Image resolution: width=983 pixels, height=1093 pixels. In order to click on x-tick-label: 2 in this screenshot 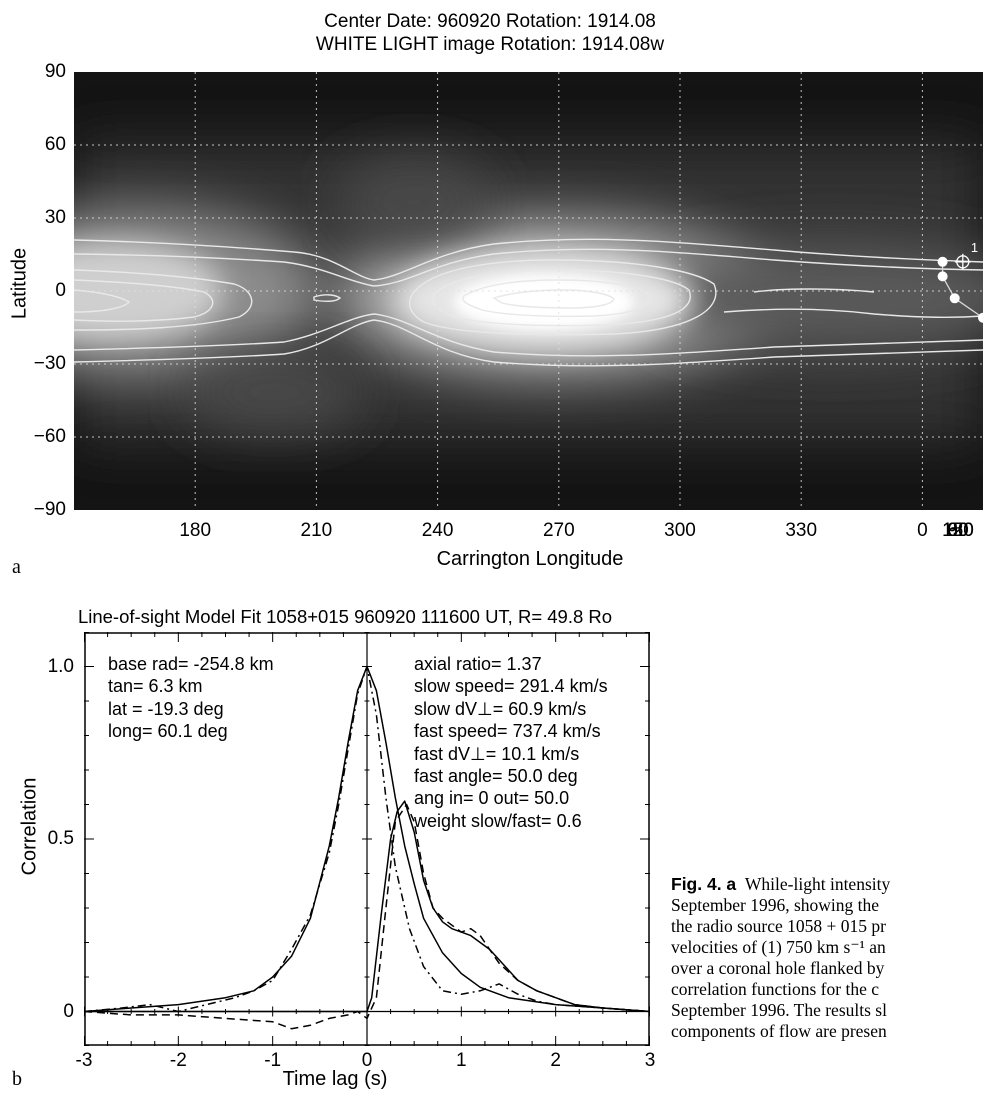, I will do `click(555, 1060)`.